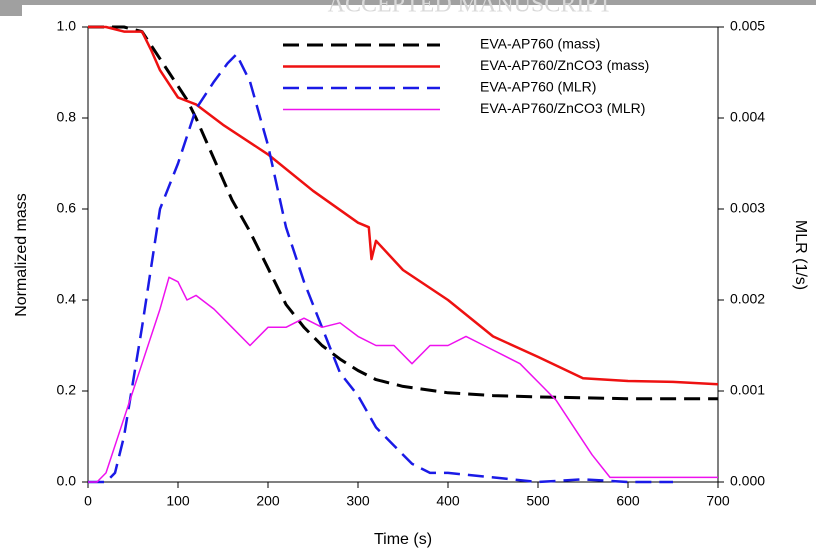 The image size is (816, 555). What do you see at coordinates (747, 299) in the screenshot?
I see `y2-tick-label: 0.002` at bounding box center [747, 299].